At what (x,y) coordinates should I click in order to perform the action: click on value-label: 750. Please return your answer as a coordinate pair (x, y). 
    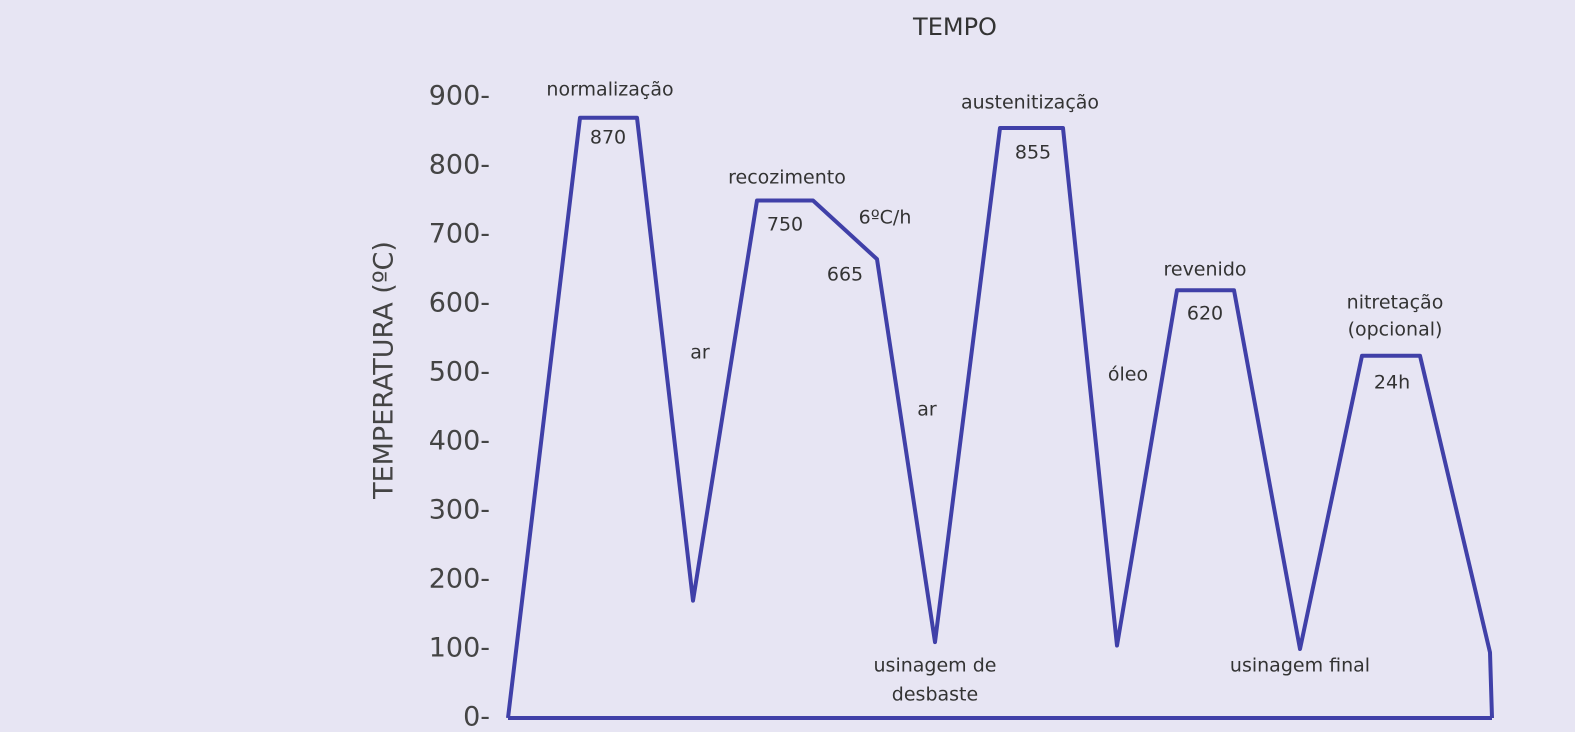
    Looking at the image, I should click on (785, 225).